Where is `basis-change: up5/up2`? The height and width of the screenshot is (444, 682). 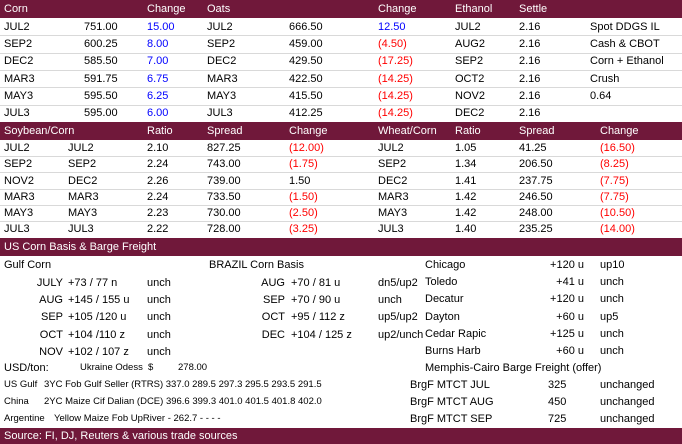 basis-change: up5/up2 is located at coordinates (398, 317).